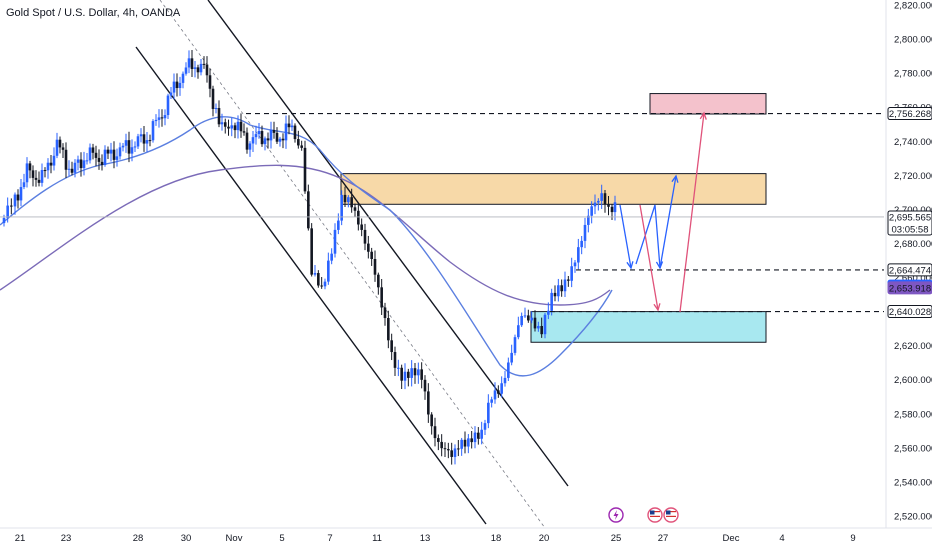 The image size is (932, 555). I want to click on blue-down-arrow, so click(625, 236).